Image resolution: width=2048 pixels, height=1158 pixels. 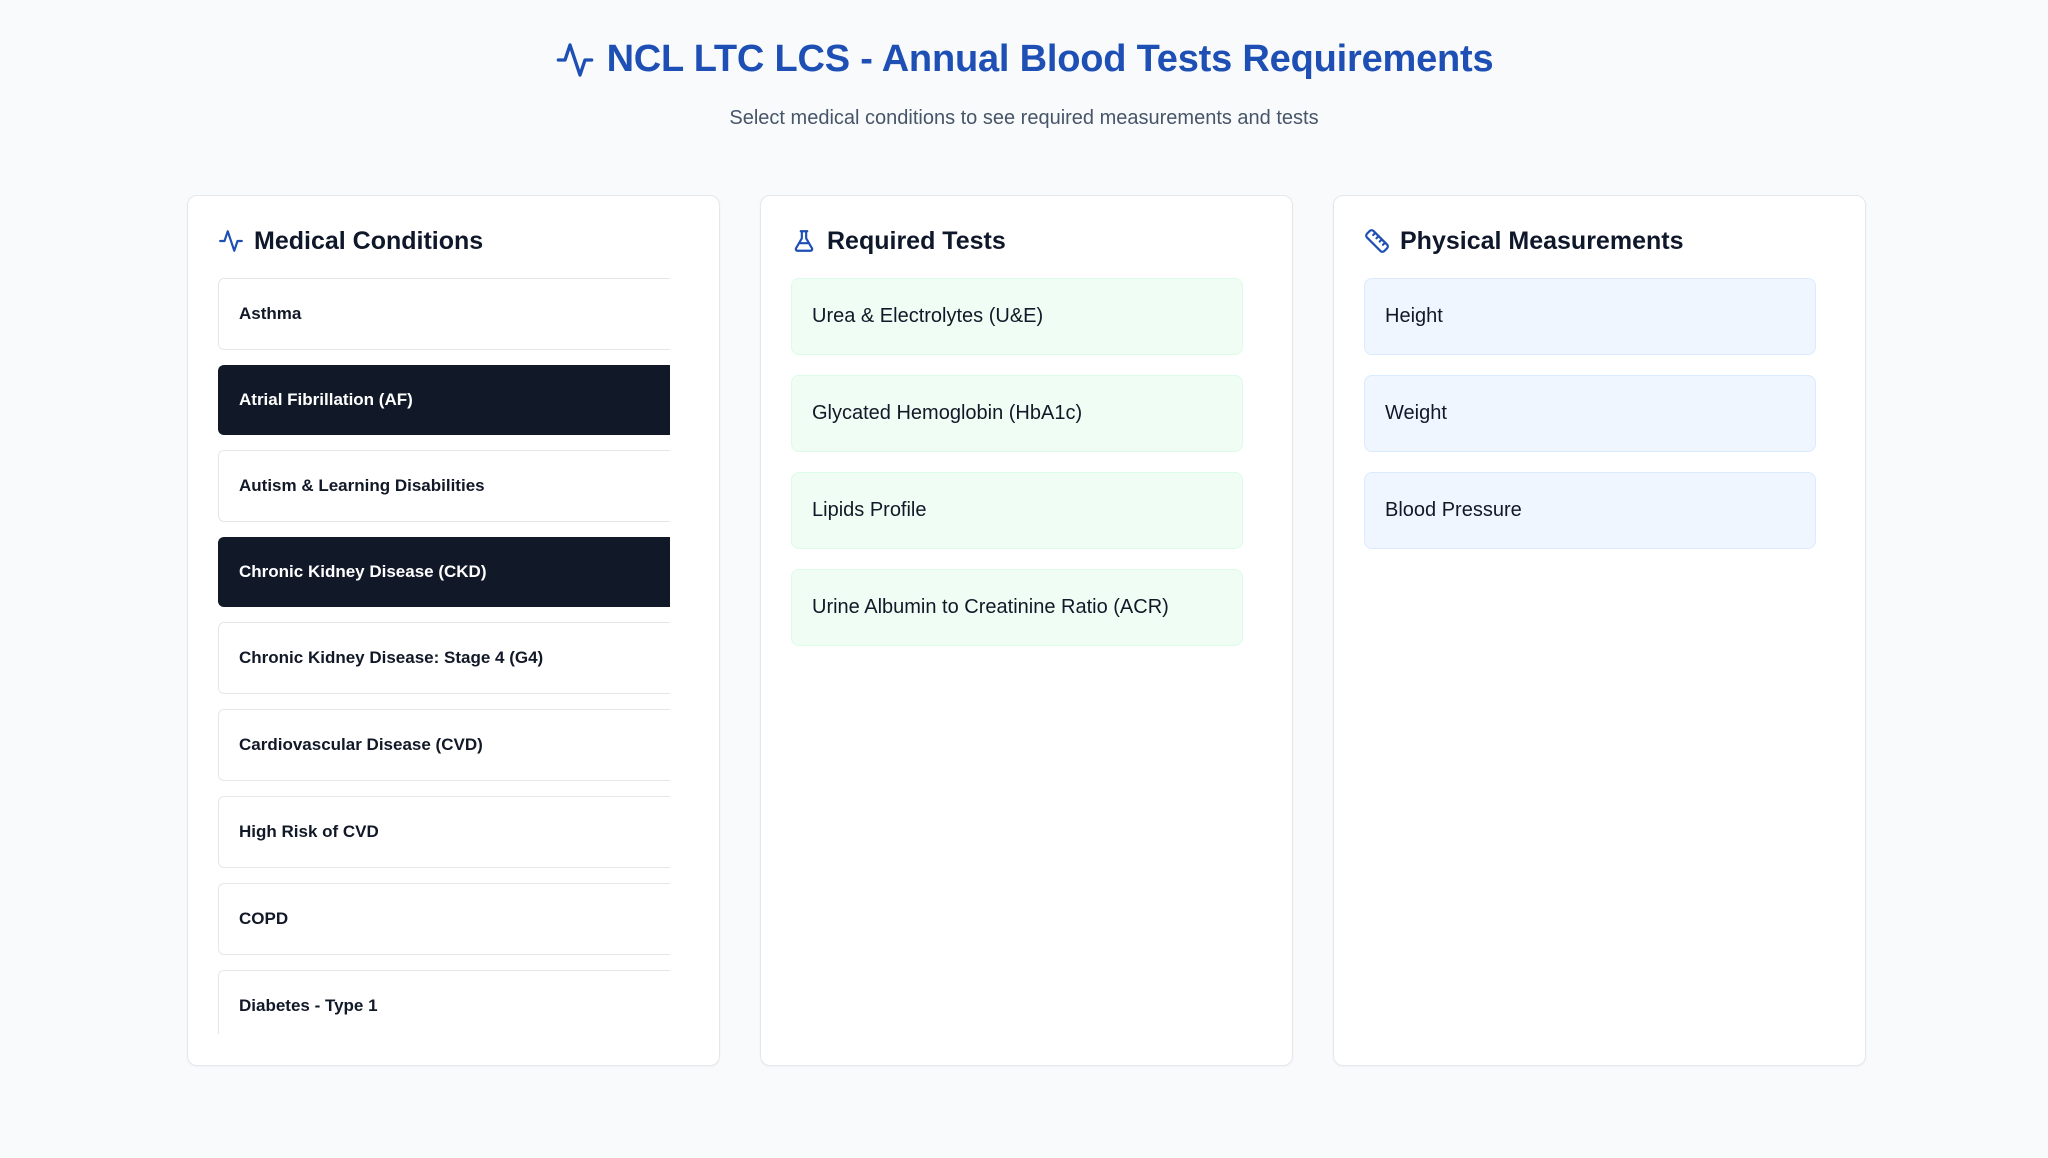 I want to click on conditions-card-header: Medical Conditions, so click(x=453, y=241).